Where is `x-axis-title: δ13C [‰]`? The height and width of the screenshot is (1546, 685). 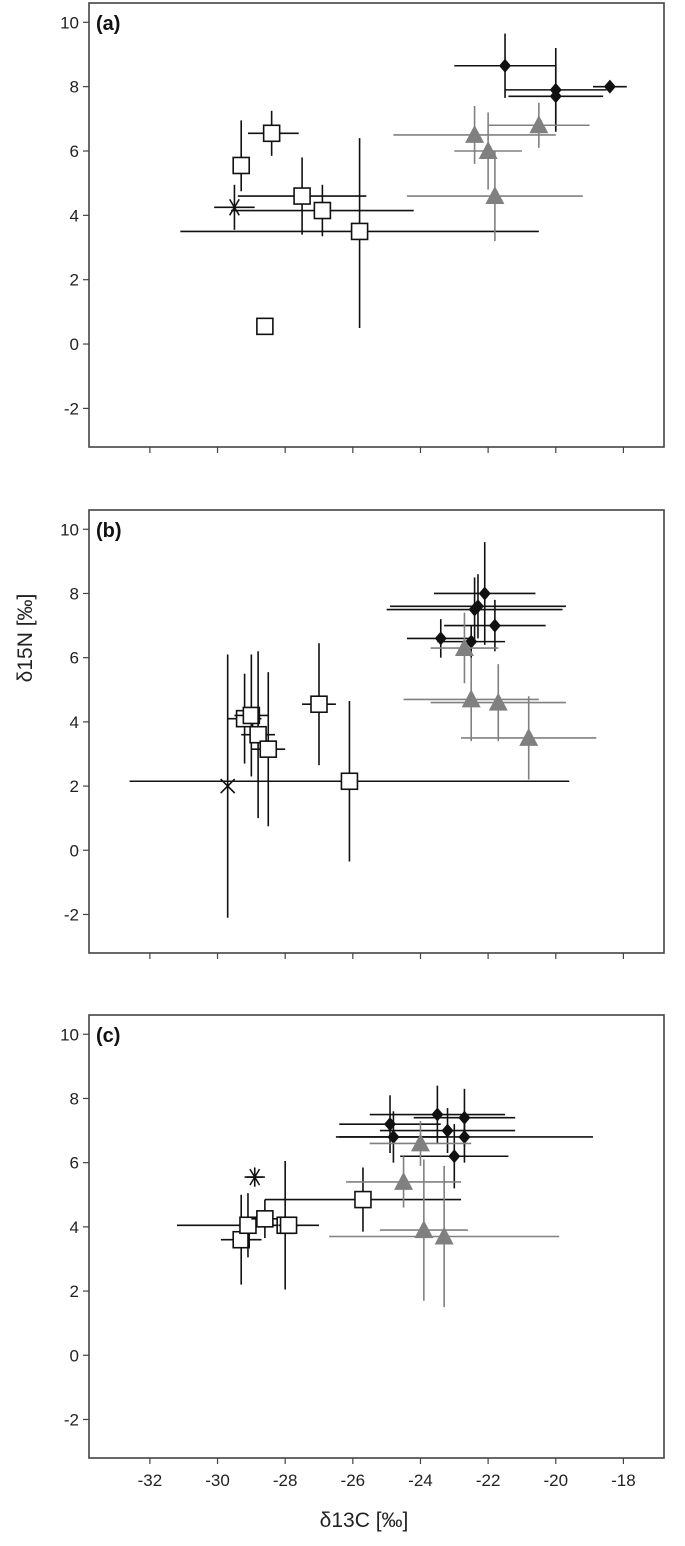 x-axis-title: δ13C [‰] is located at coordinates (364, 1520).